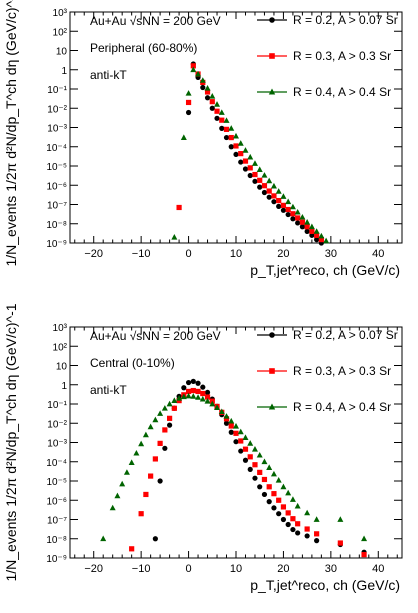 The width and height of the screenshot is (418, 613). What do you see at coordinates (56, 501) in the screenshot?
I see `y-tick-label: 10⁻⁶` at bounding box center [56, 501].